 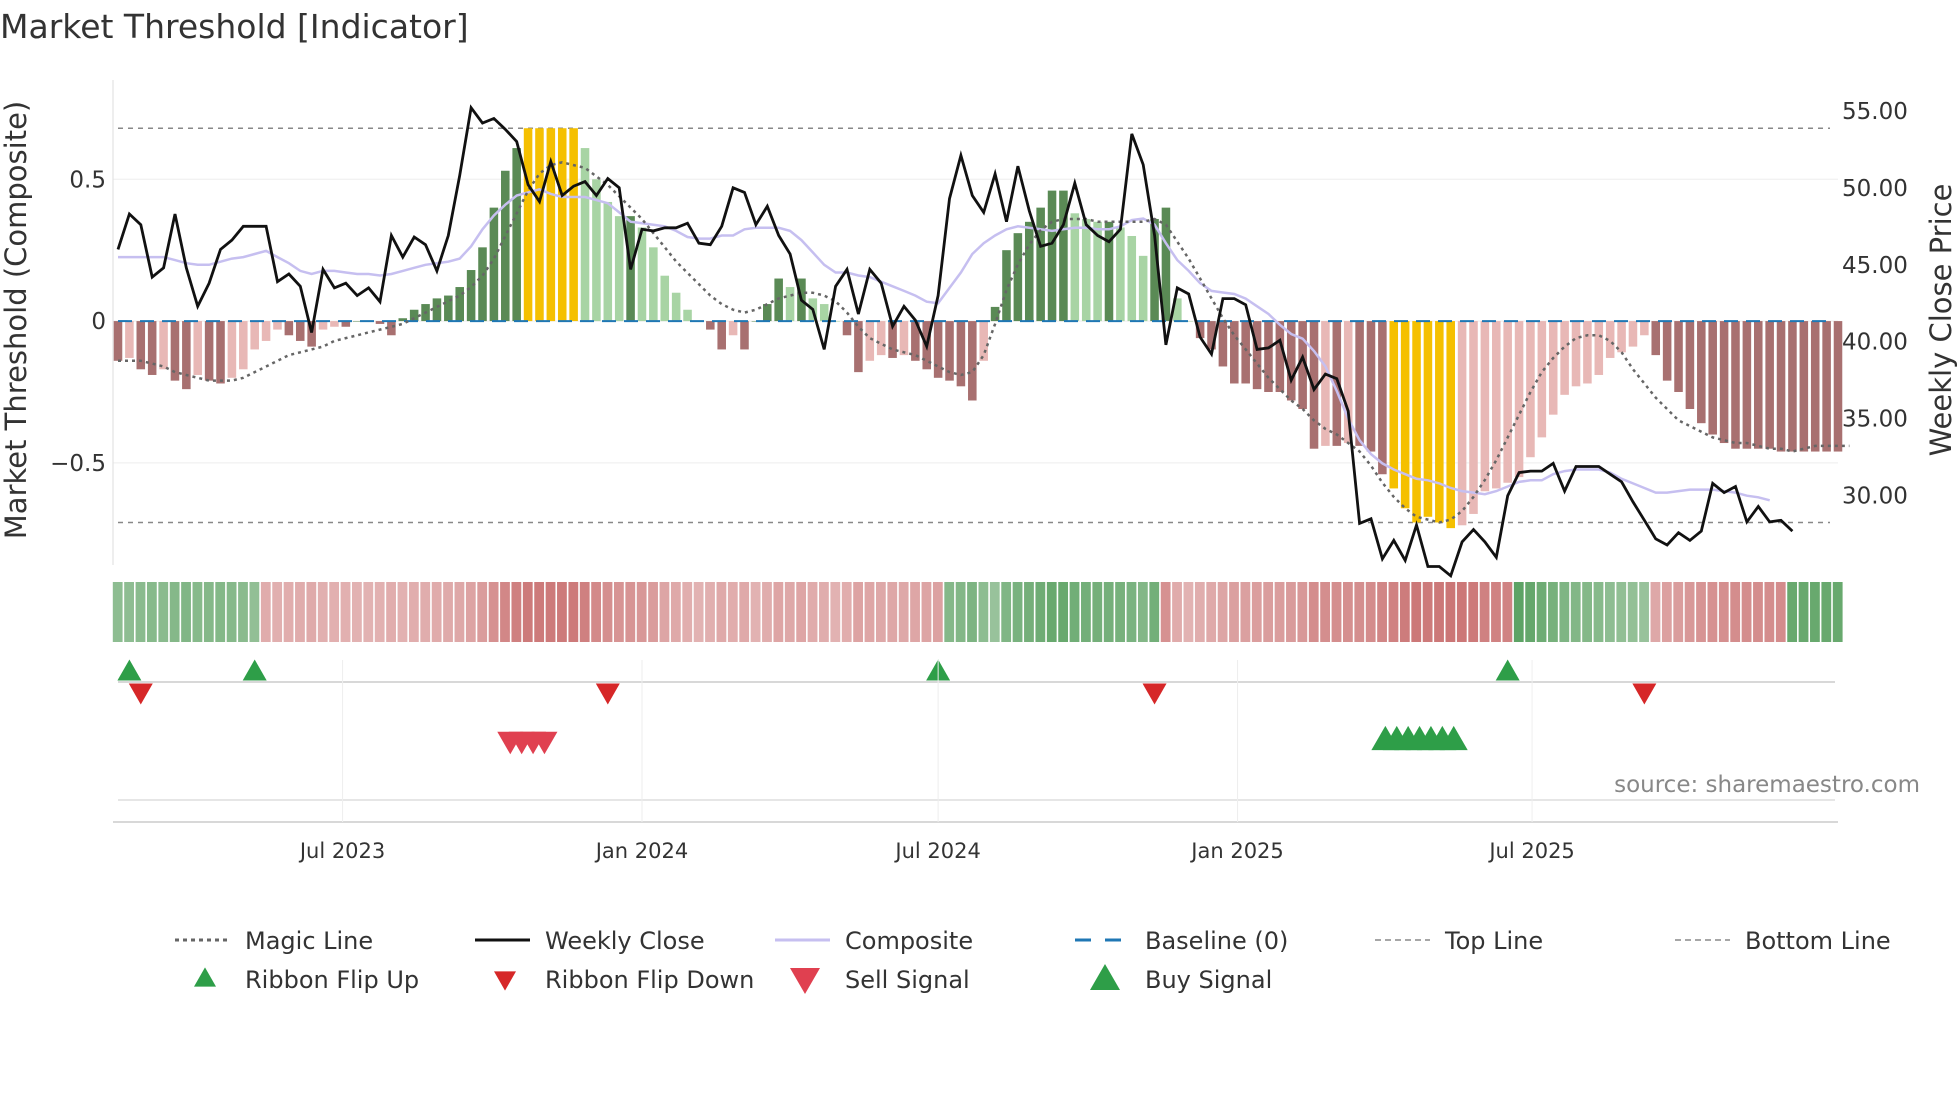 I want to click on legend-label: Baseline (0), so click(x=1216, y=941).